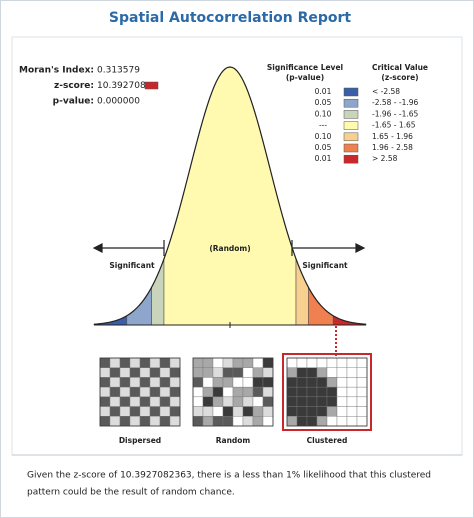 Image resolution: width=474 pixels, height=518 pixels. What do you see at coordinates (323, 125) in the screenshot?
I see `legend-p: ---` at bounding box center [323, 125].